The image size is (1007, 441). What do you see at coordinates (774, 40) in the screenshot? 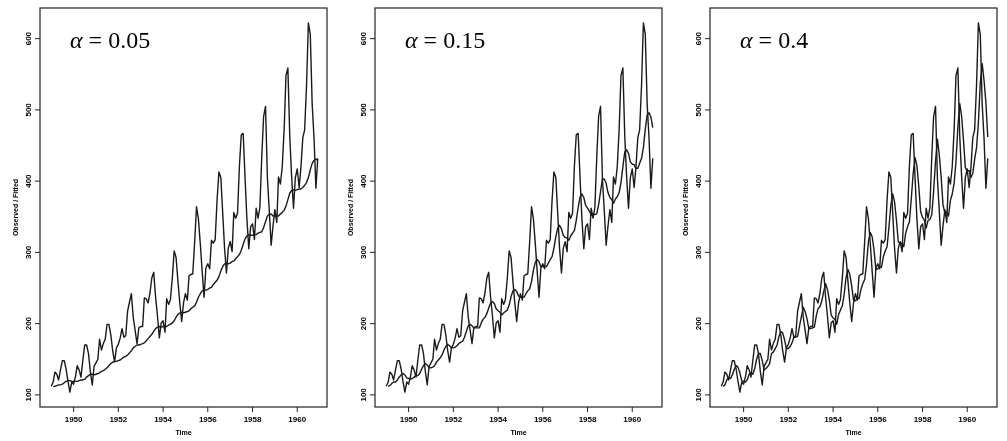
I see `text: α = 0.4` at bounding box center [774, 40].